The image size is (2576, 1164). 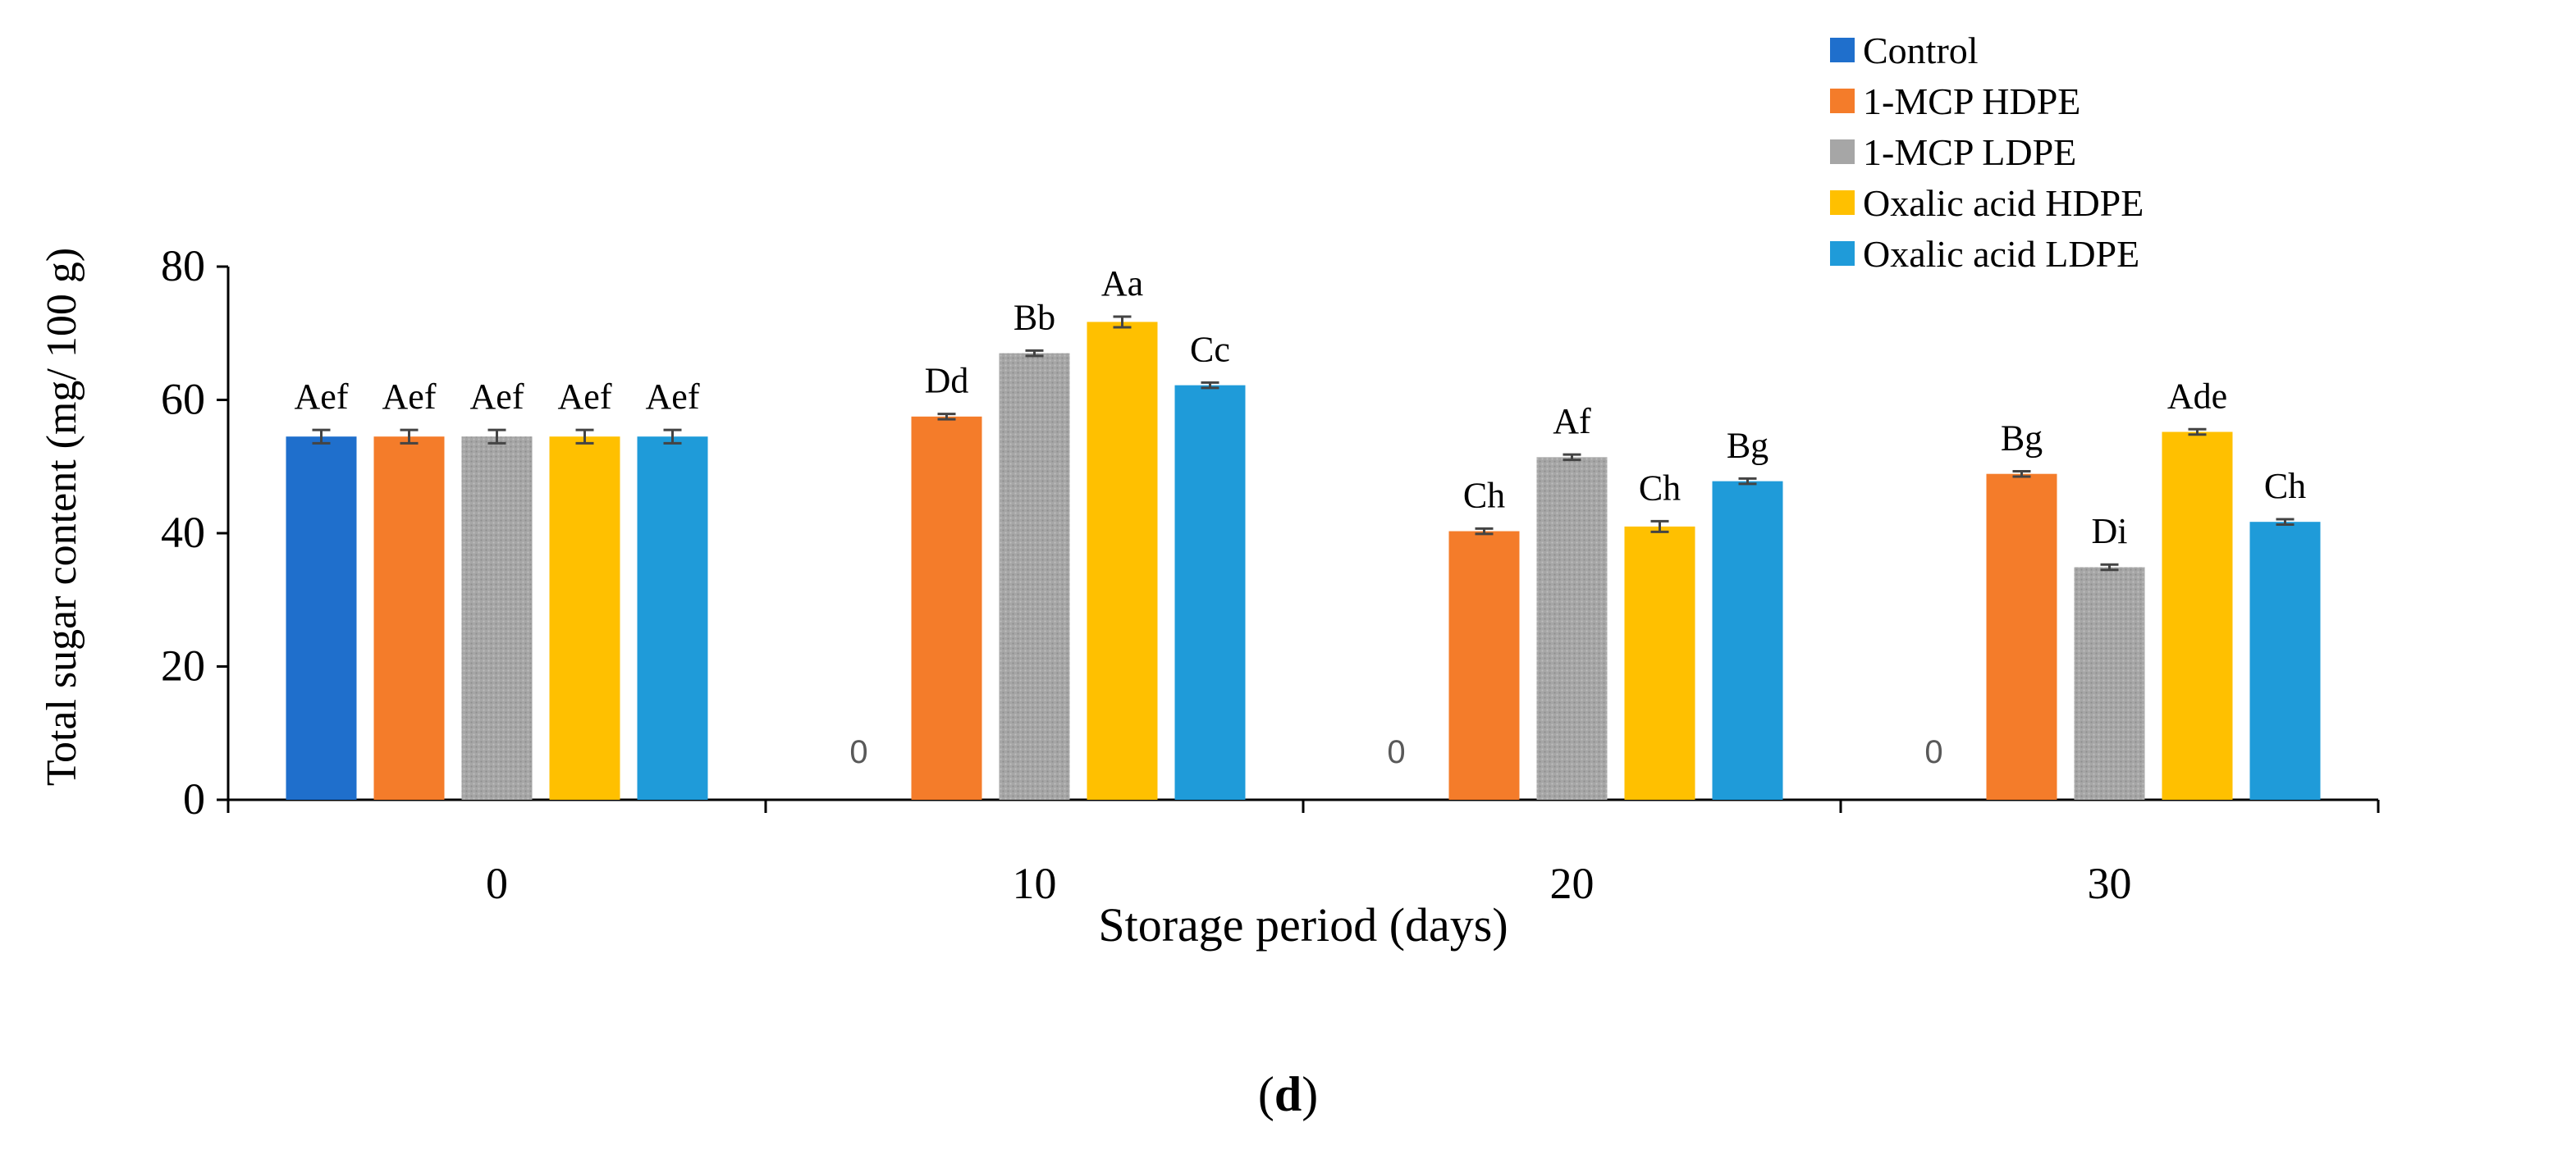 I want to click on data-label: Cc, so click(x=1210, y=349).